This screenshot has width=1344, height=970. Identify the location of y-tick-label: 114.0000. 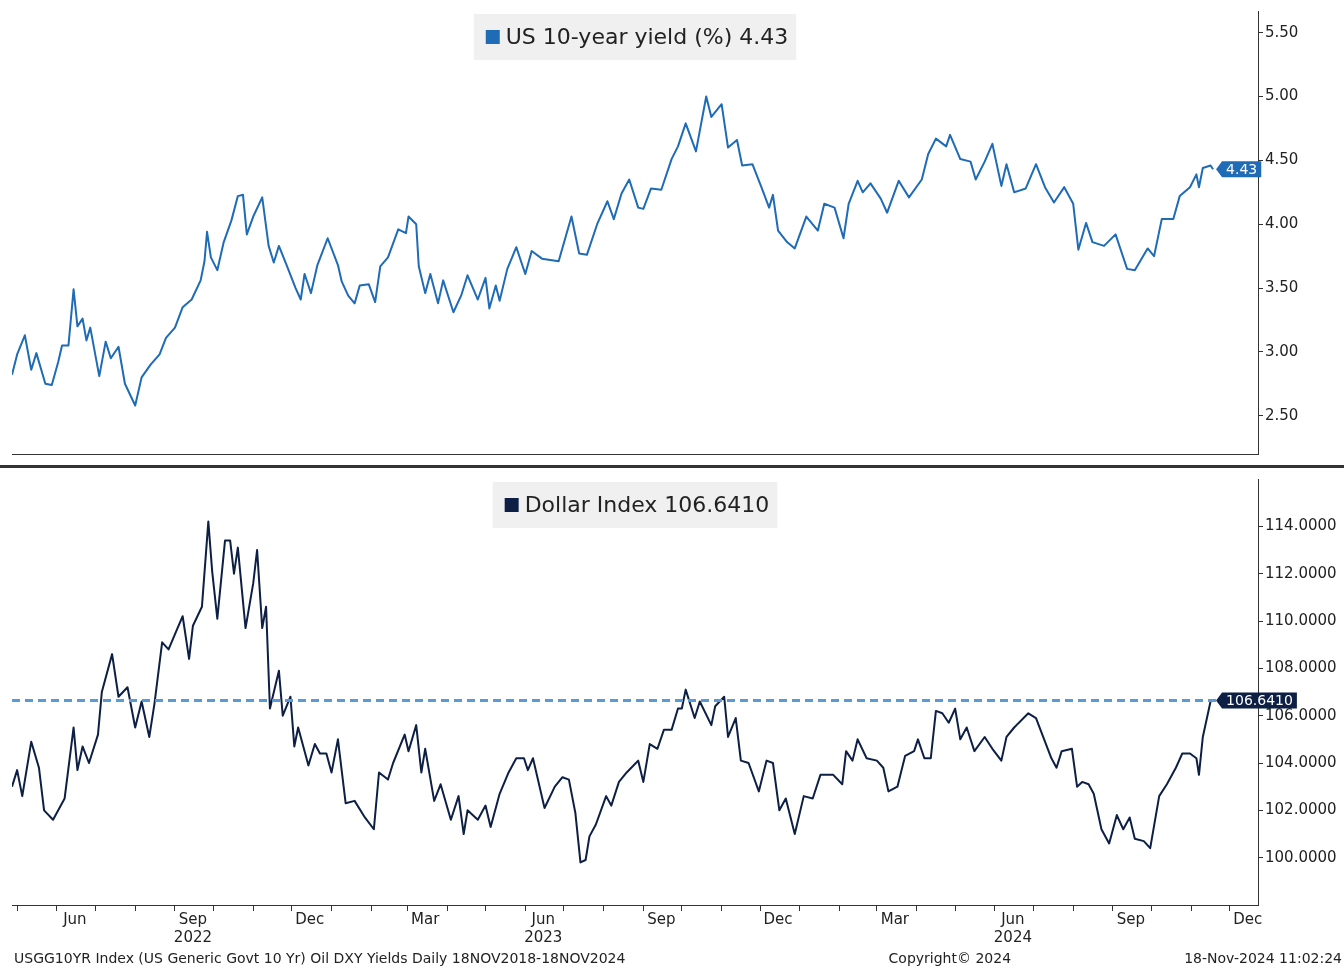
(1301, 525).